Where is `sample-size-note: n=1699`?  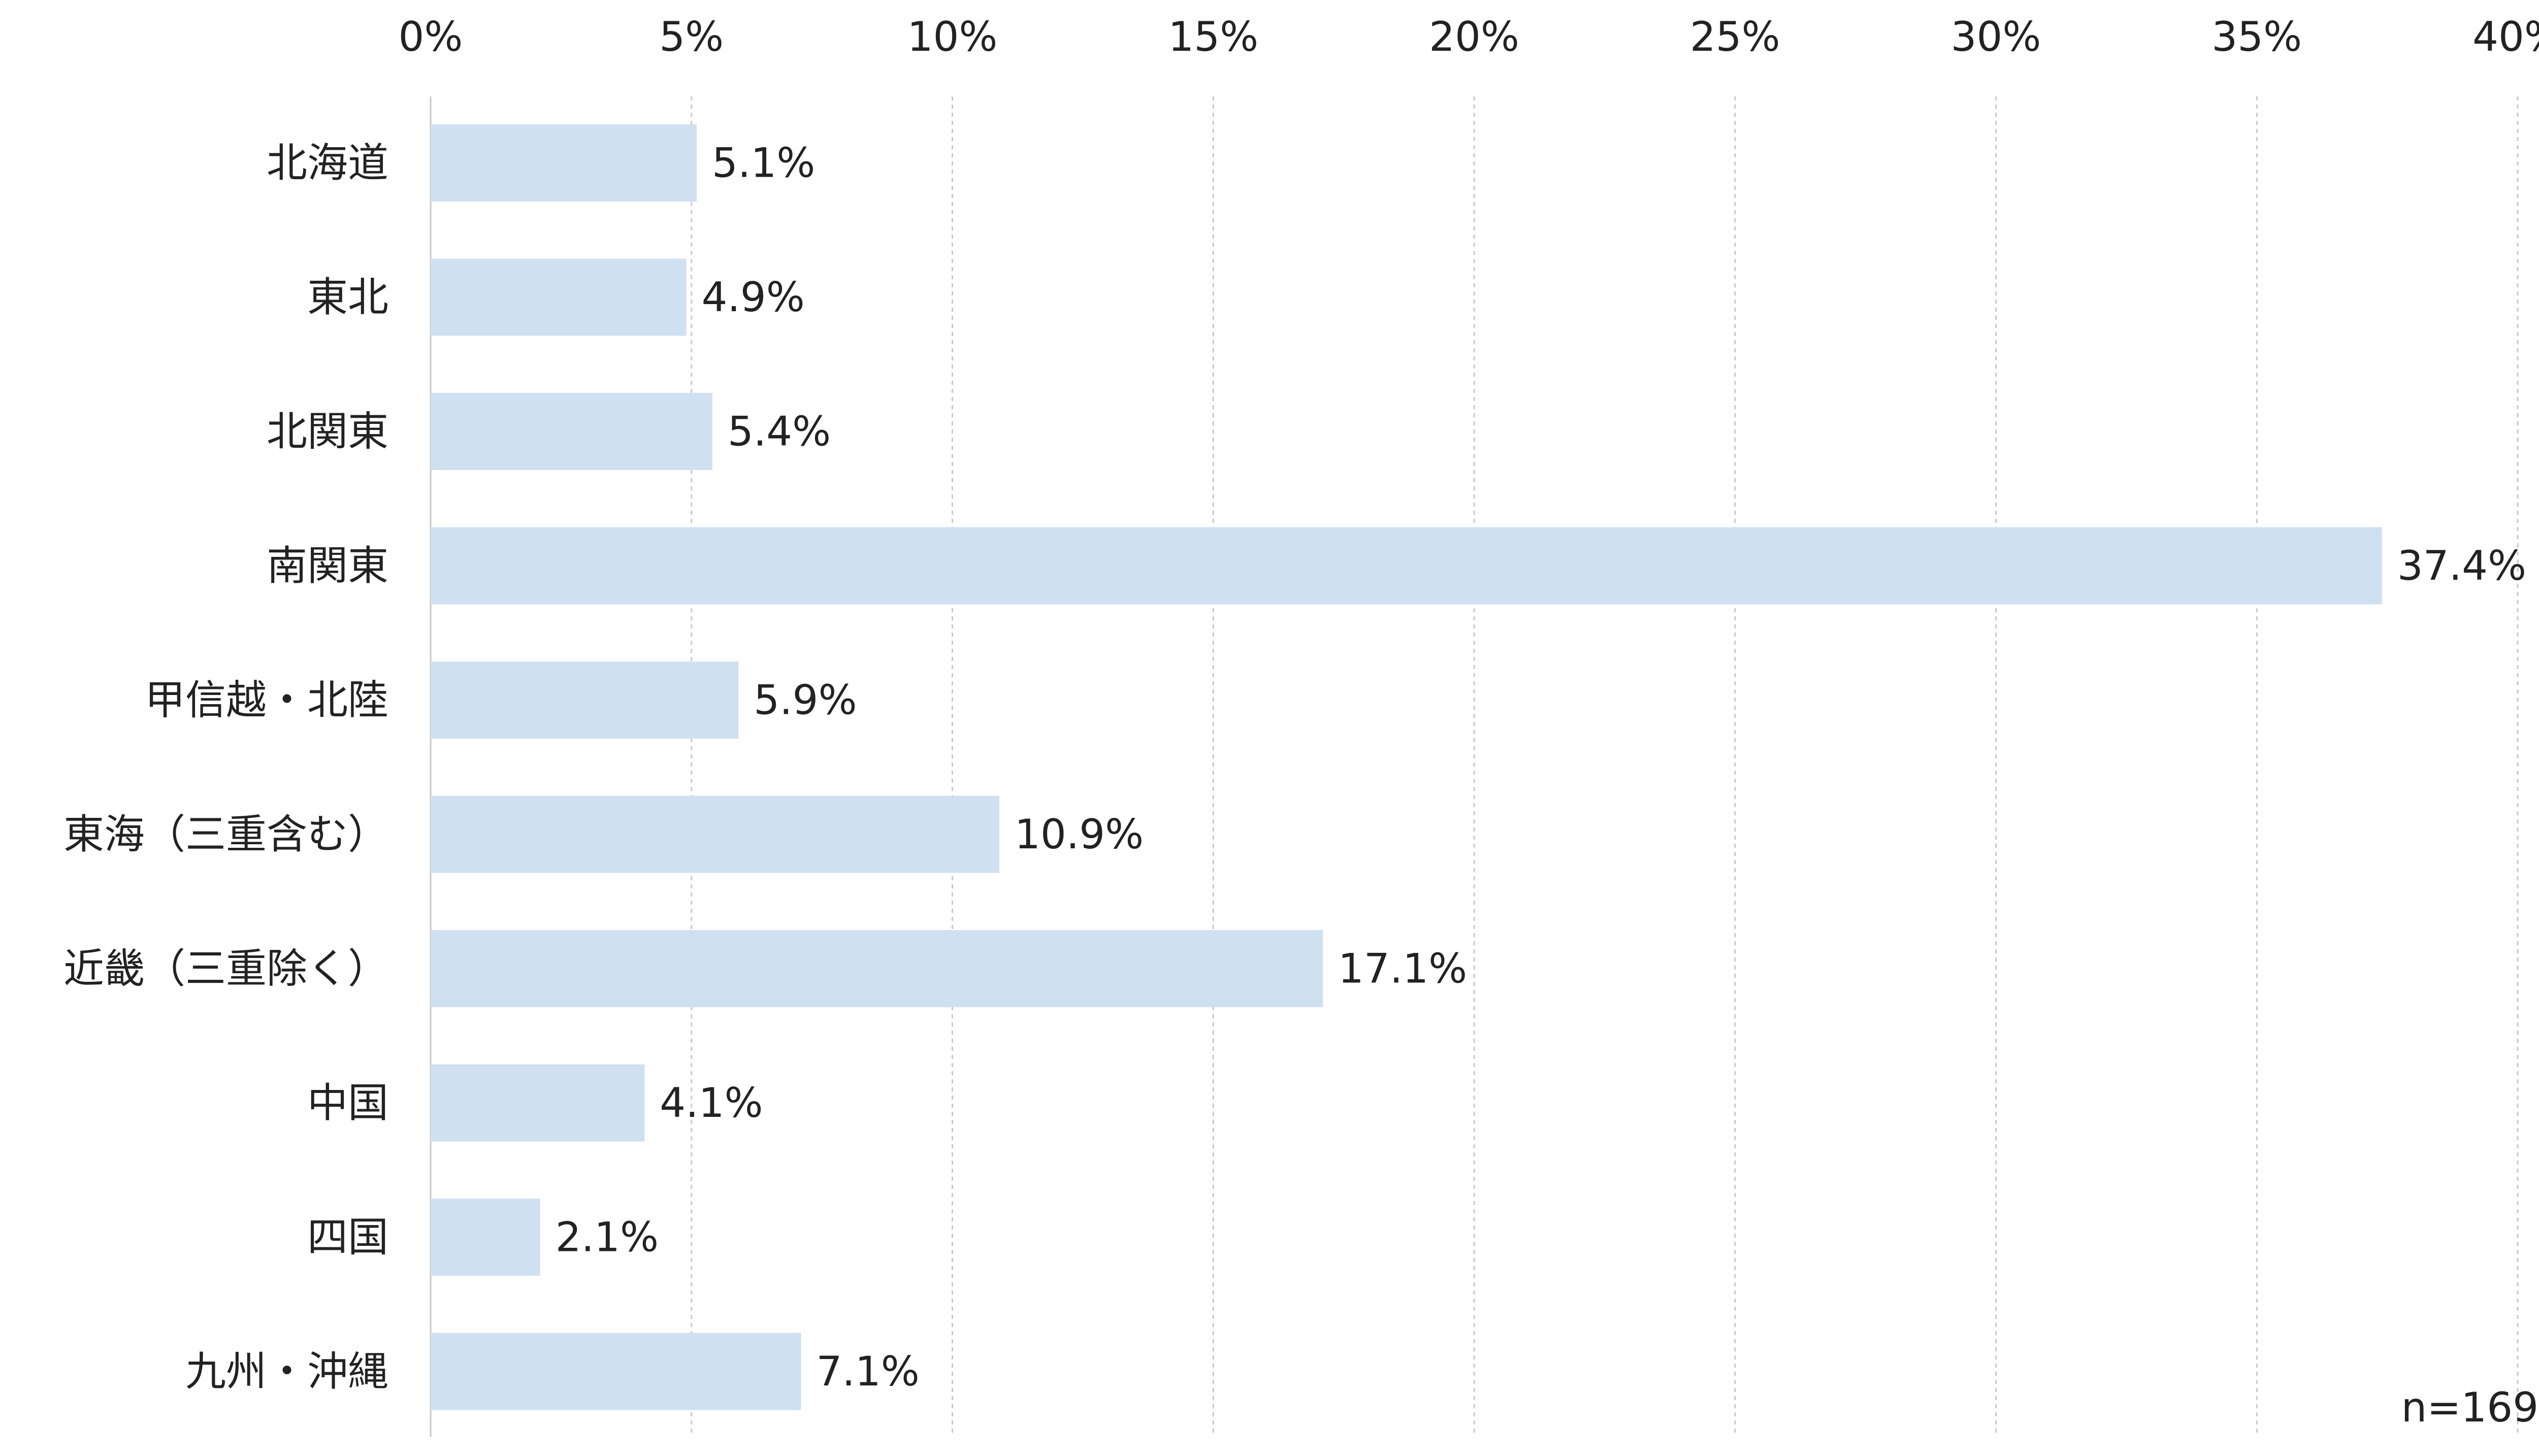 sample-size-note: n=1699 is located at coordinates (2470, 1407).